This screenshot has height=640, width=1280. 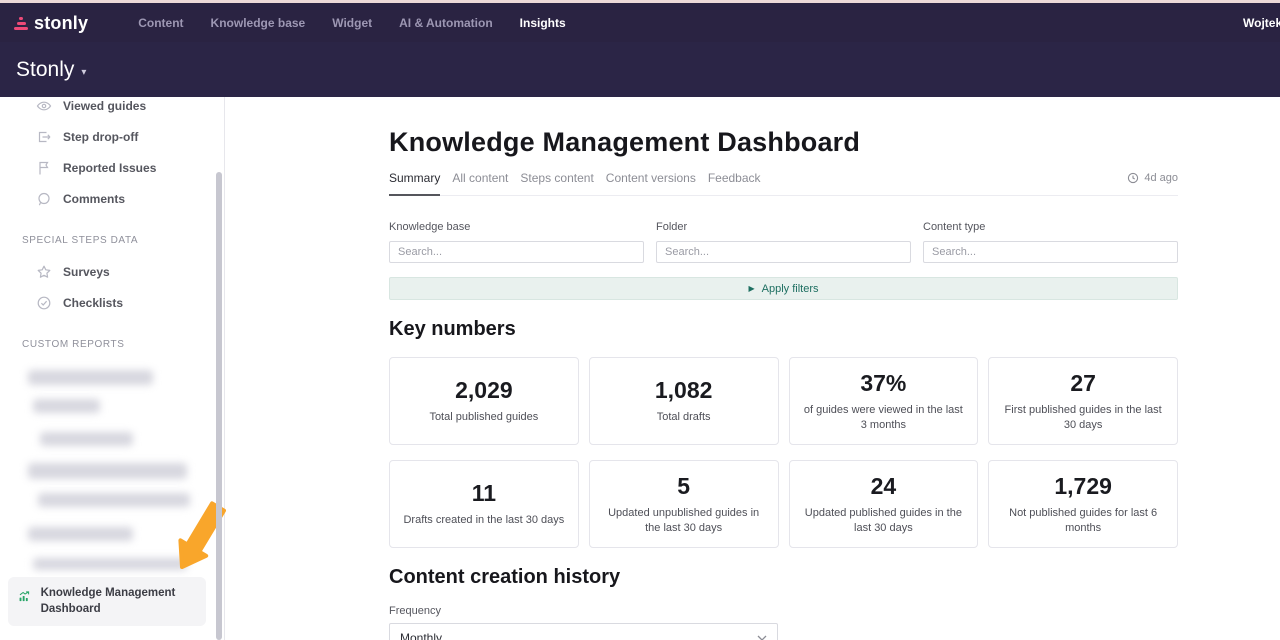 What do you see at coordinates (954, 227) in the screenshot?
I see `filter-label: Content type` at bounding box center [954, 227].